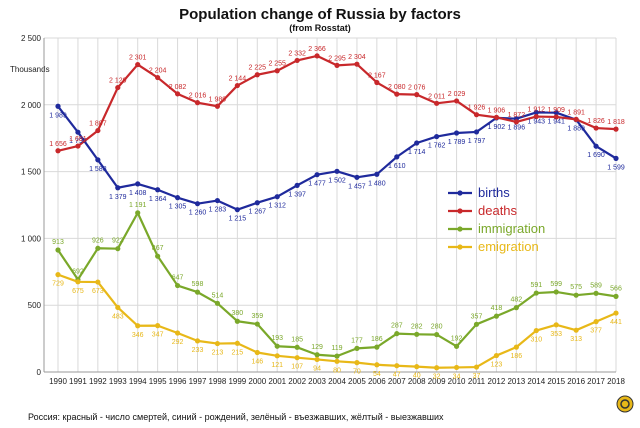 The height and width of the screenshot is (428, 640). What do you see at coordinates (138, 58) in the screenshot?
I see `data-label-deaths: 2 301` at bounding box center [138, 58].